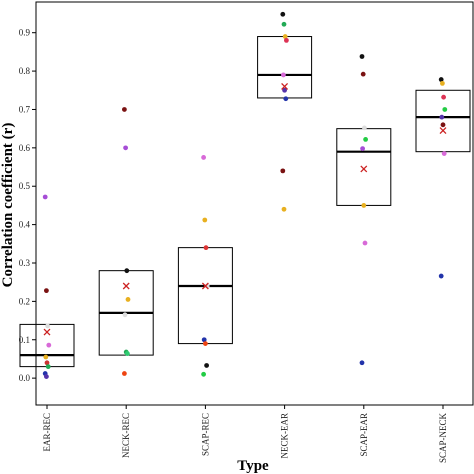 This screenshot has height=474, width=474. What do you see at coordinates (27, 205) in the screenshot?
I see `y-axis-ticks: 0.0 0.1 0.2 0.3 0.4 0.5 0.6 0.7 0.8 0.9` at bounding box center [27, 205].